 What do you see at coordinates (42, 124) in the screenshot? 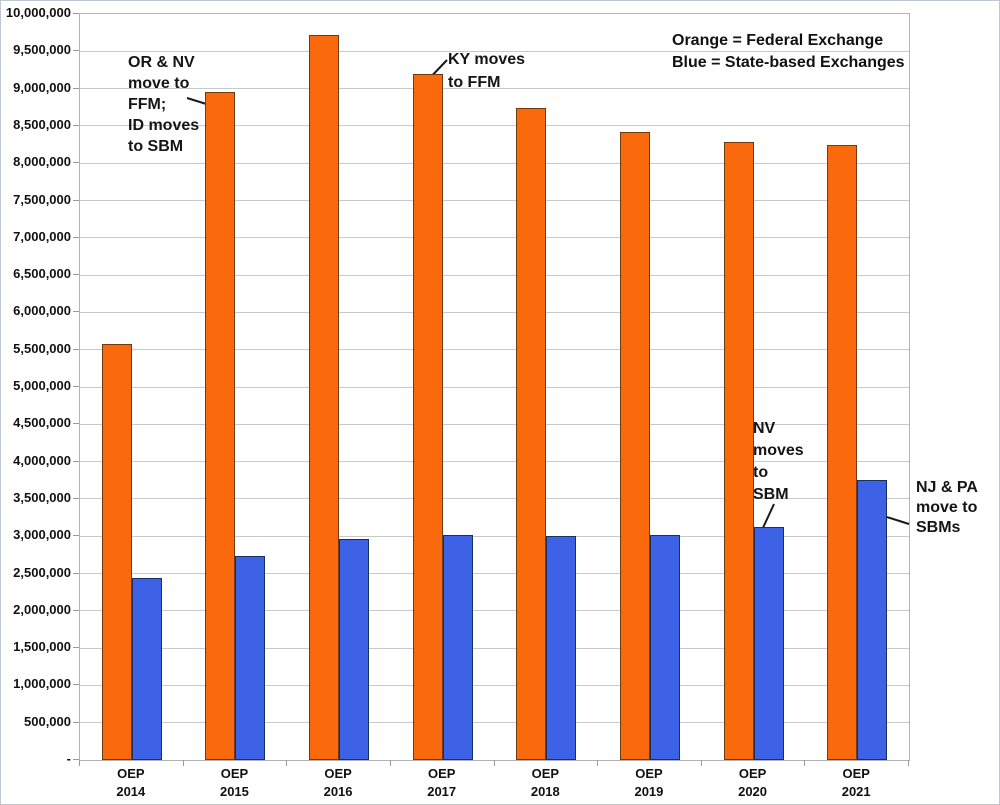
I see `y-axis-label: 8,500,000` at bounding box center [42, 124].